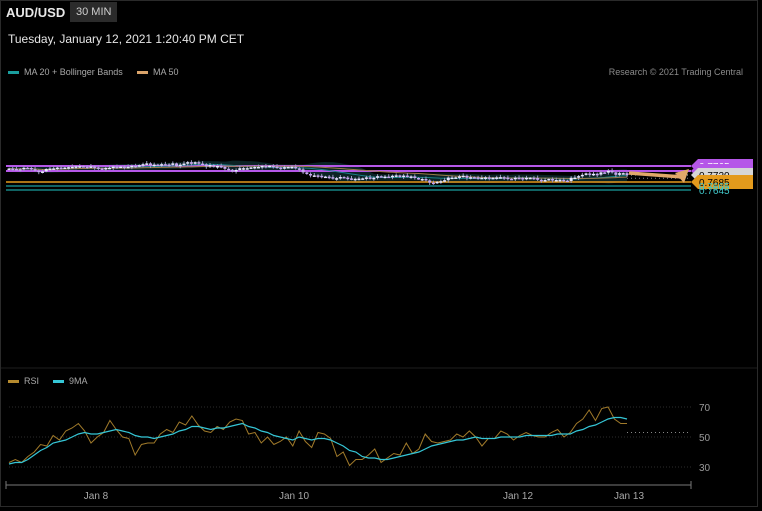  I want to click on rsi-9ma-line, so click(318, 440).